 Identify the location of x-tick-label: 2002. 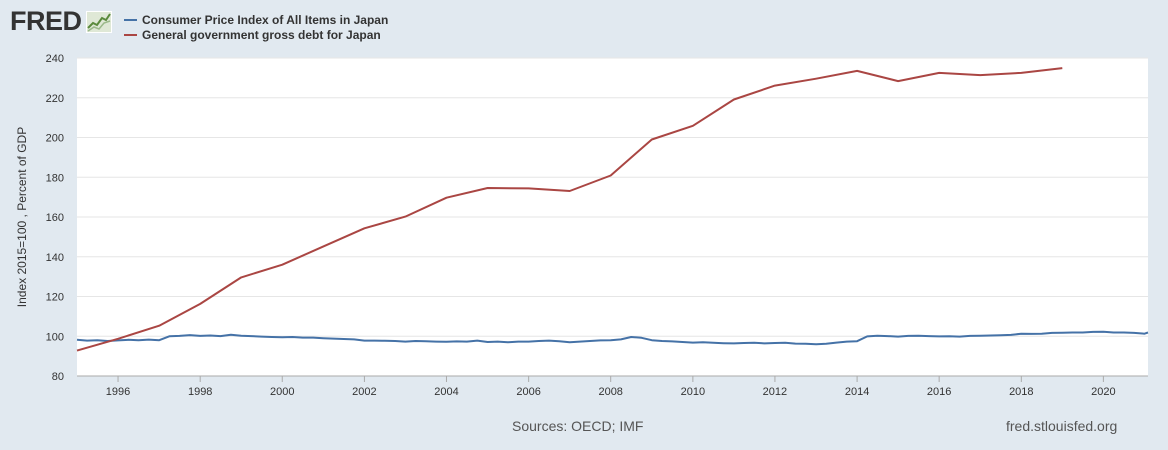
(364, 392).